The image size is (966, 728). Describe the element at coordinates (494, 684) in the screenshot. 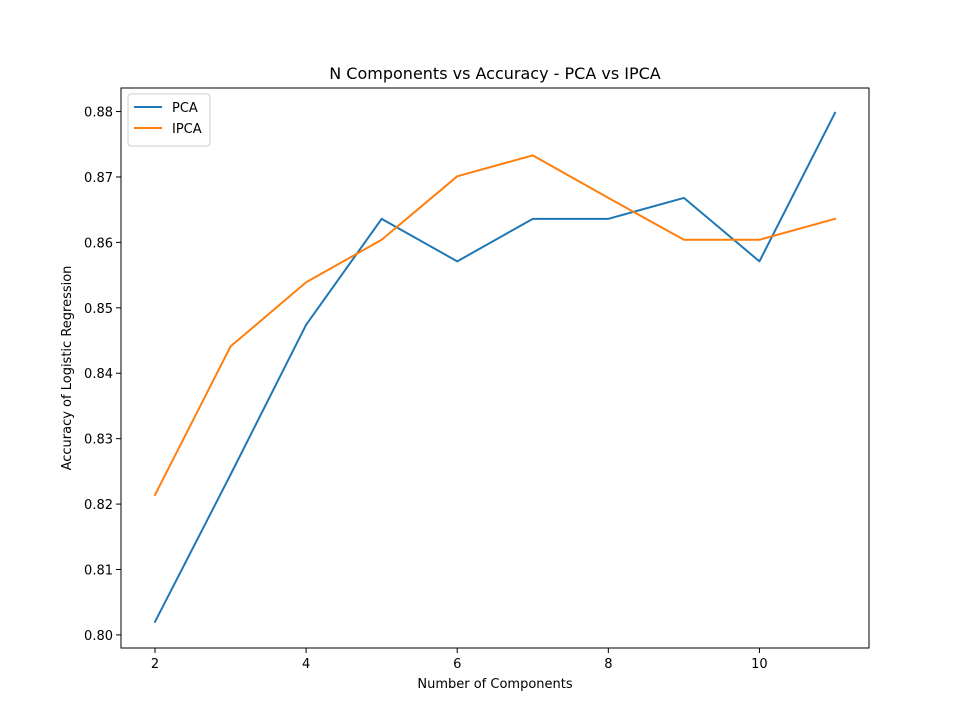

I see `x-axis-label: Number of Components` at that location.